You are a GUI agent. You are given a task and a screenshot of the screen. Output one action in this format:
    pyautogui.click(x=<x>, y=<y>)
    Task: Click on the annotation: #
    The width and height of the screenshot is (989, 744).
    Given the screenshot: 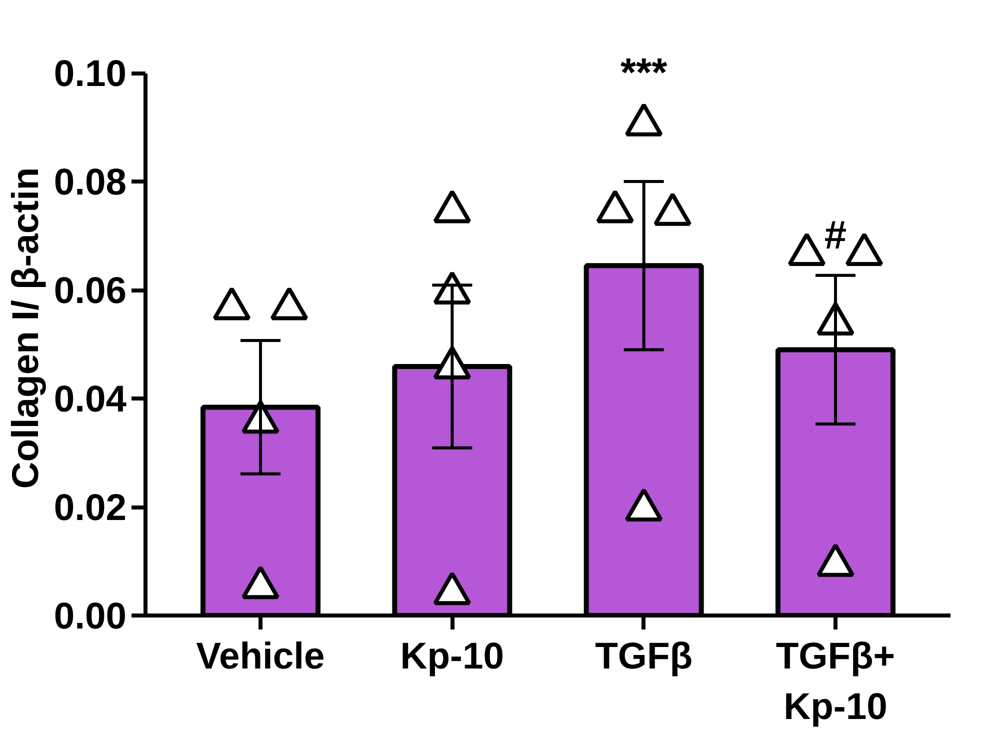 What is the action you would take?
    pyautogui.click(x=835, y=235)
    